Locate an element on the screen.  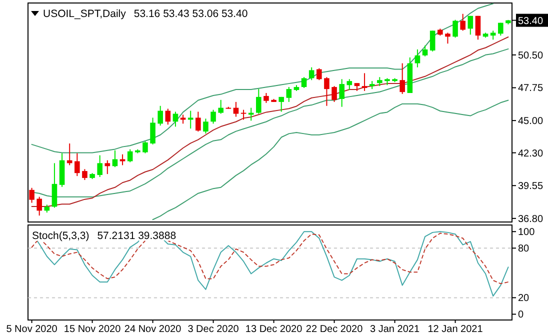
x-tick-label: 15 Nov 2020 is located at coordinates (93, 329).